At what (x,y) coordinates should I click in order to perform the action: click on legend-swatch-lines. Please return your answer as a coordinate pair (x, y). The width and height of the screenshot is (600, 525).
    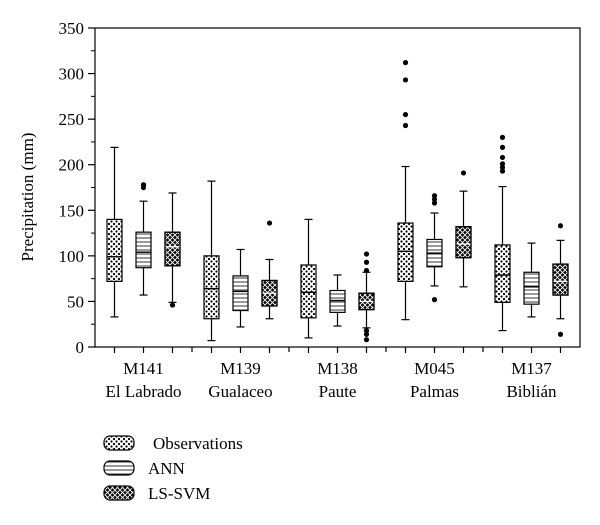
    Looking at the image, I should click on (119, 468).